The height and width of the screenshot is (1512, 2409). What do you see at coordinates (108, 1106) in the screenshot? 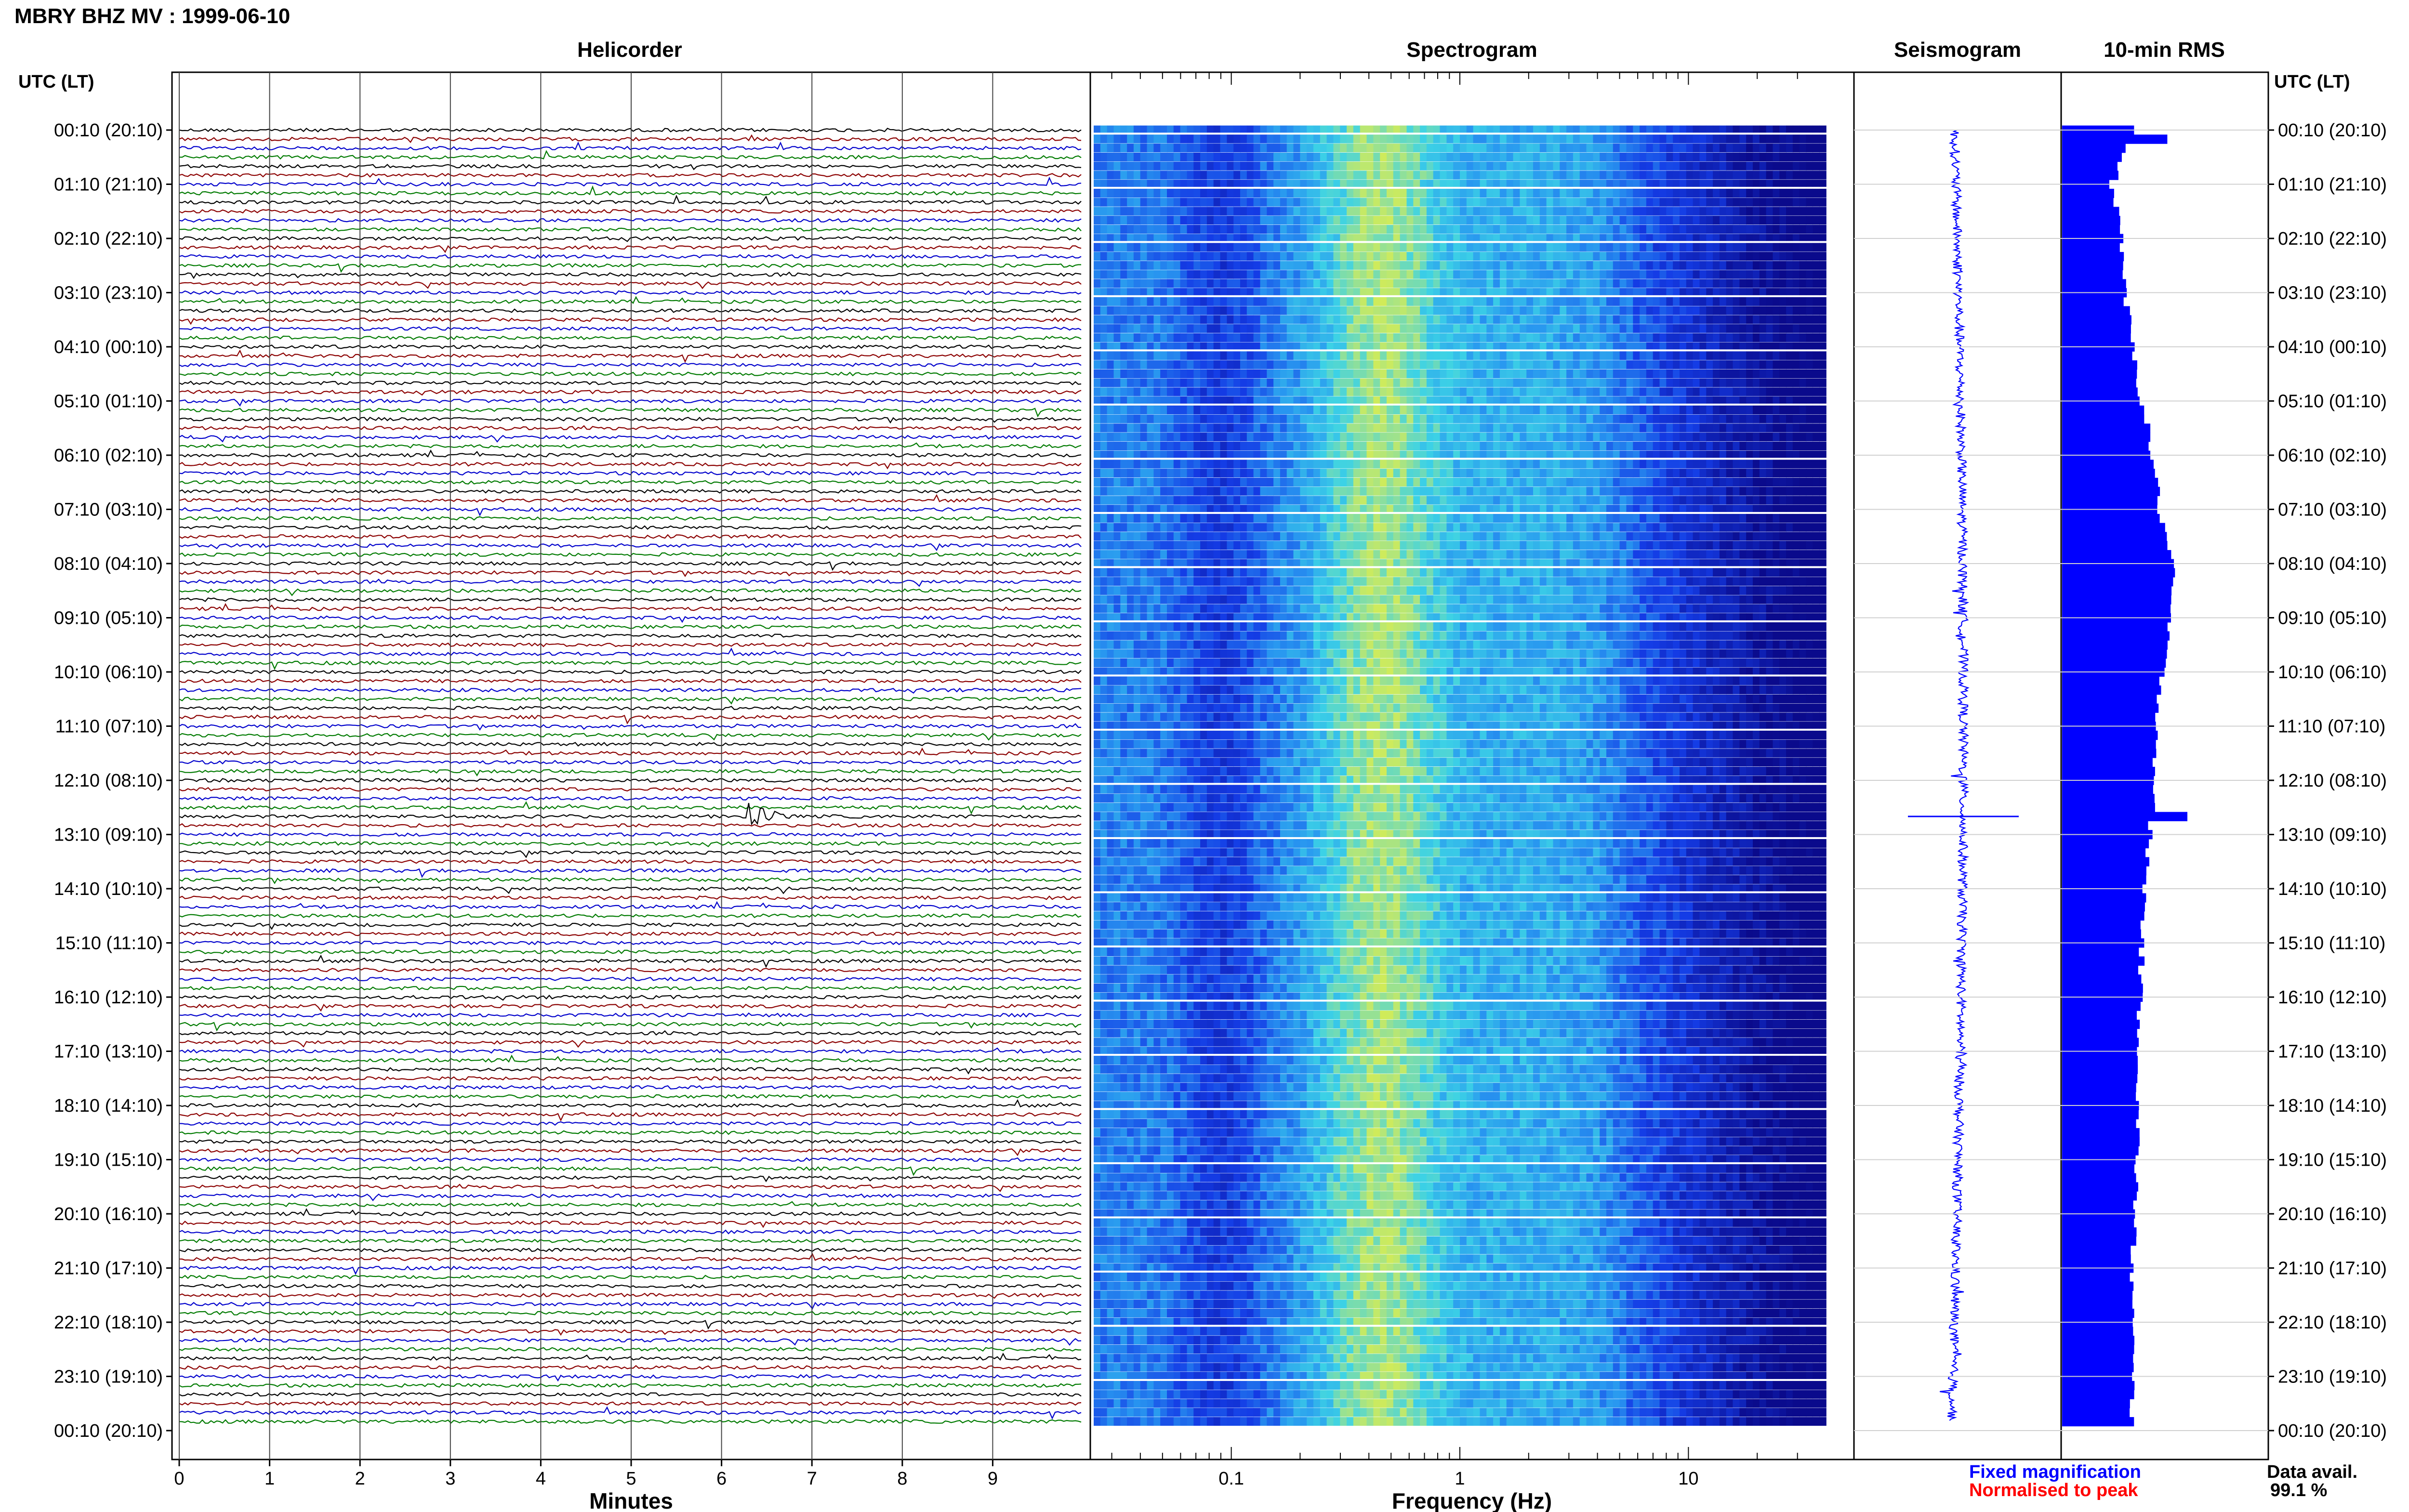
I see `time-tick-left: 18:10 (14:10)` at bounding box center [108, 1106].